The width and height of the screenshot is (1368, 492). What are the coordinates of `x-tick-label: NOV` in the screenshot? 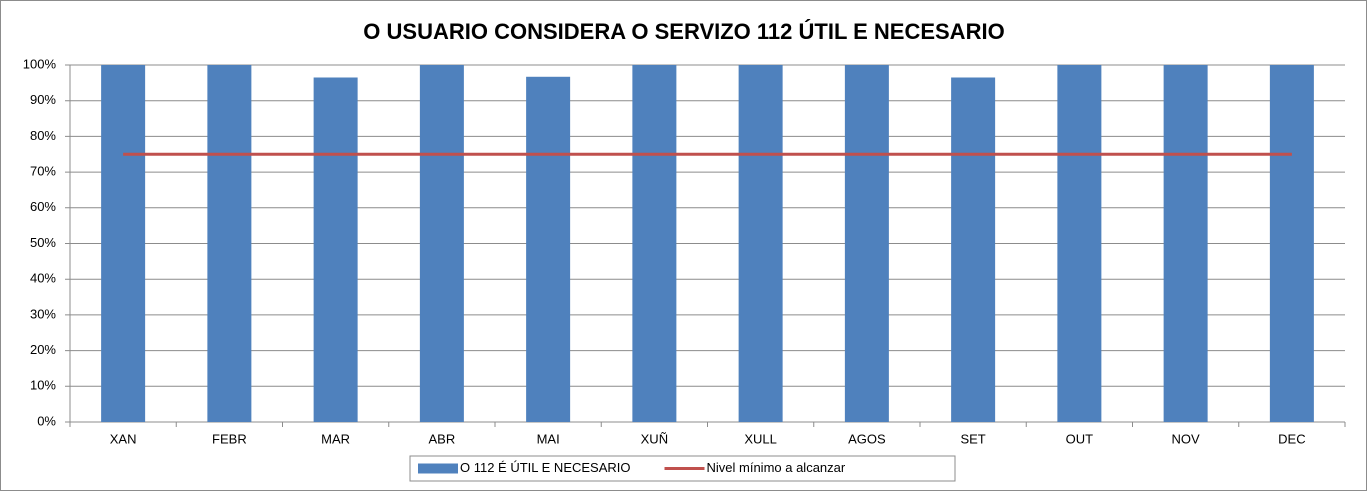 It's located at (1186, 438).